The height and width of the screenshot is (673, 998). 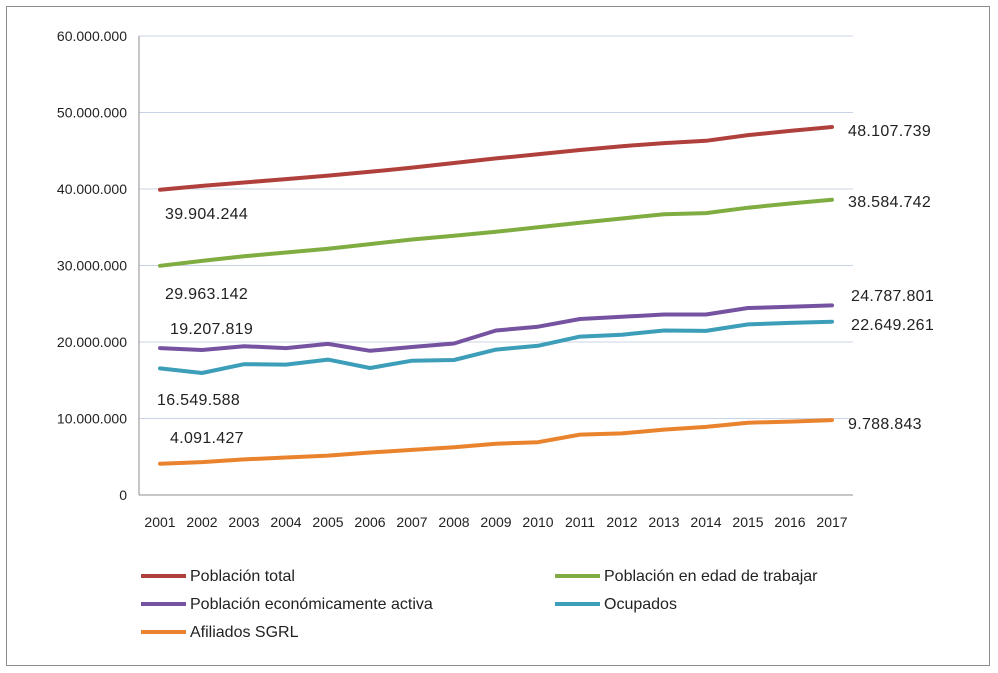 What do you see at coordinates (211, 329) in the screenshot?
I see `data-label: 19.207.819` at bounding box center [211, 329].